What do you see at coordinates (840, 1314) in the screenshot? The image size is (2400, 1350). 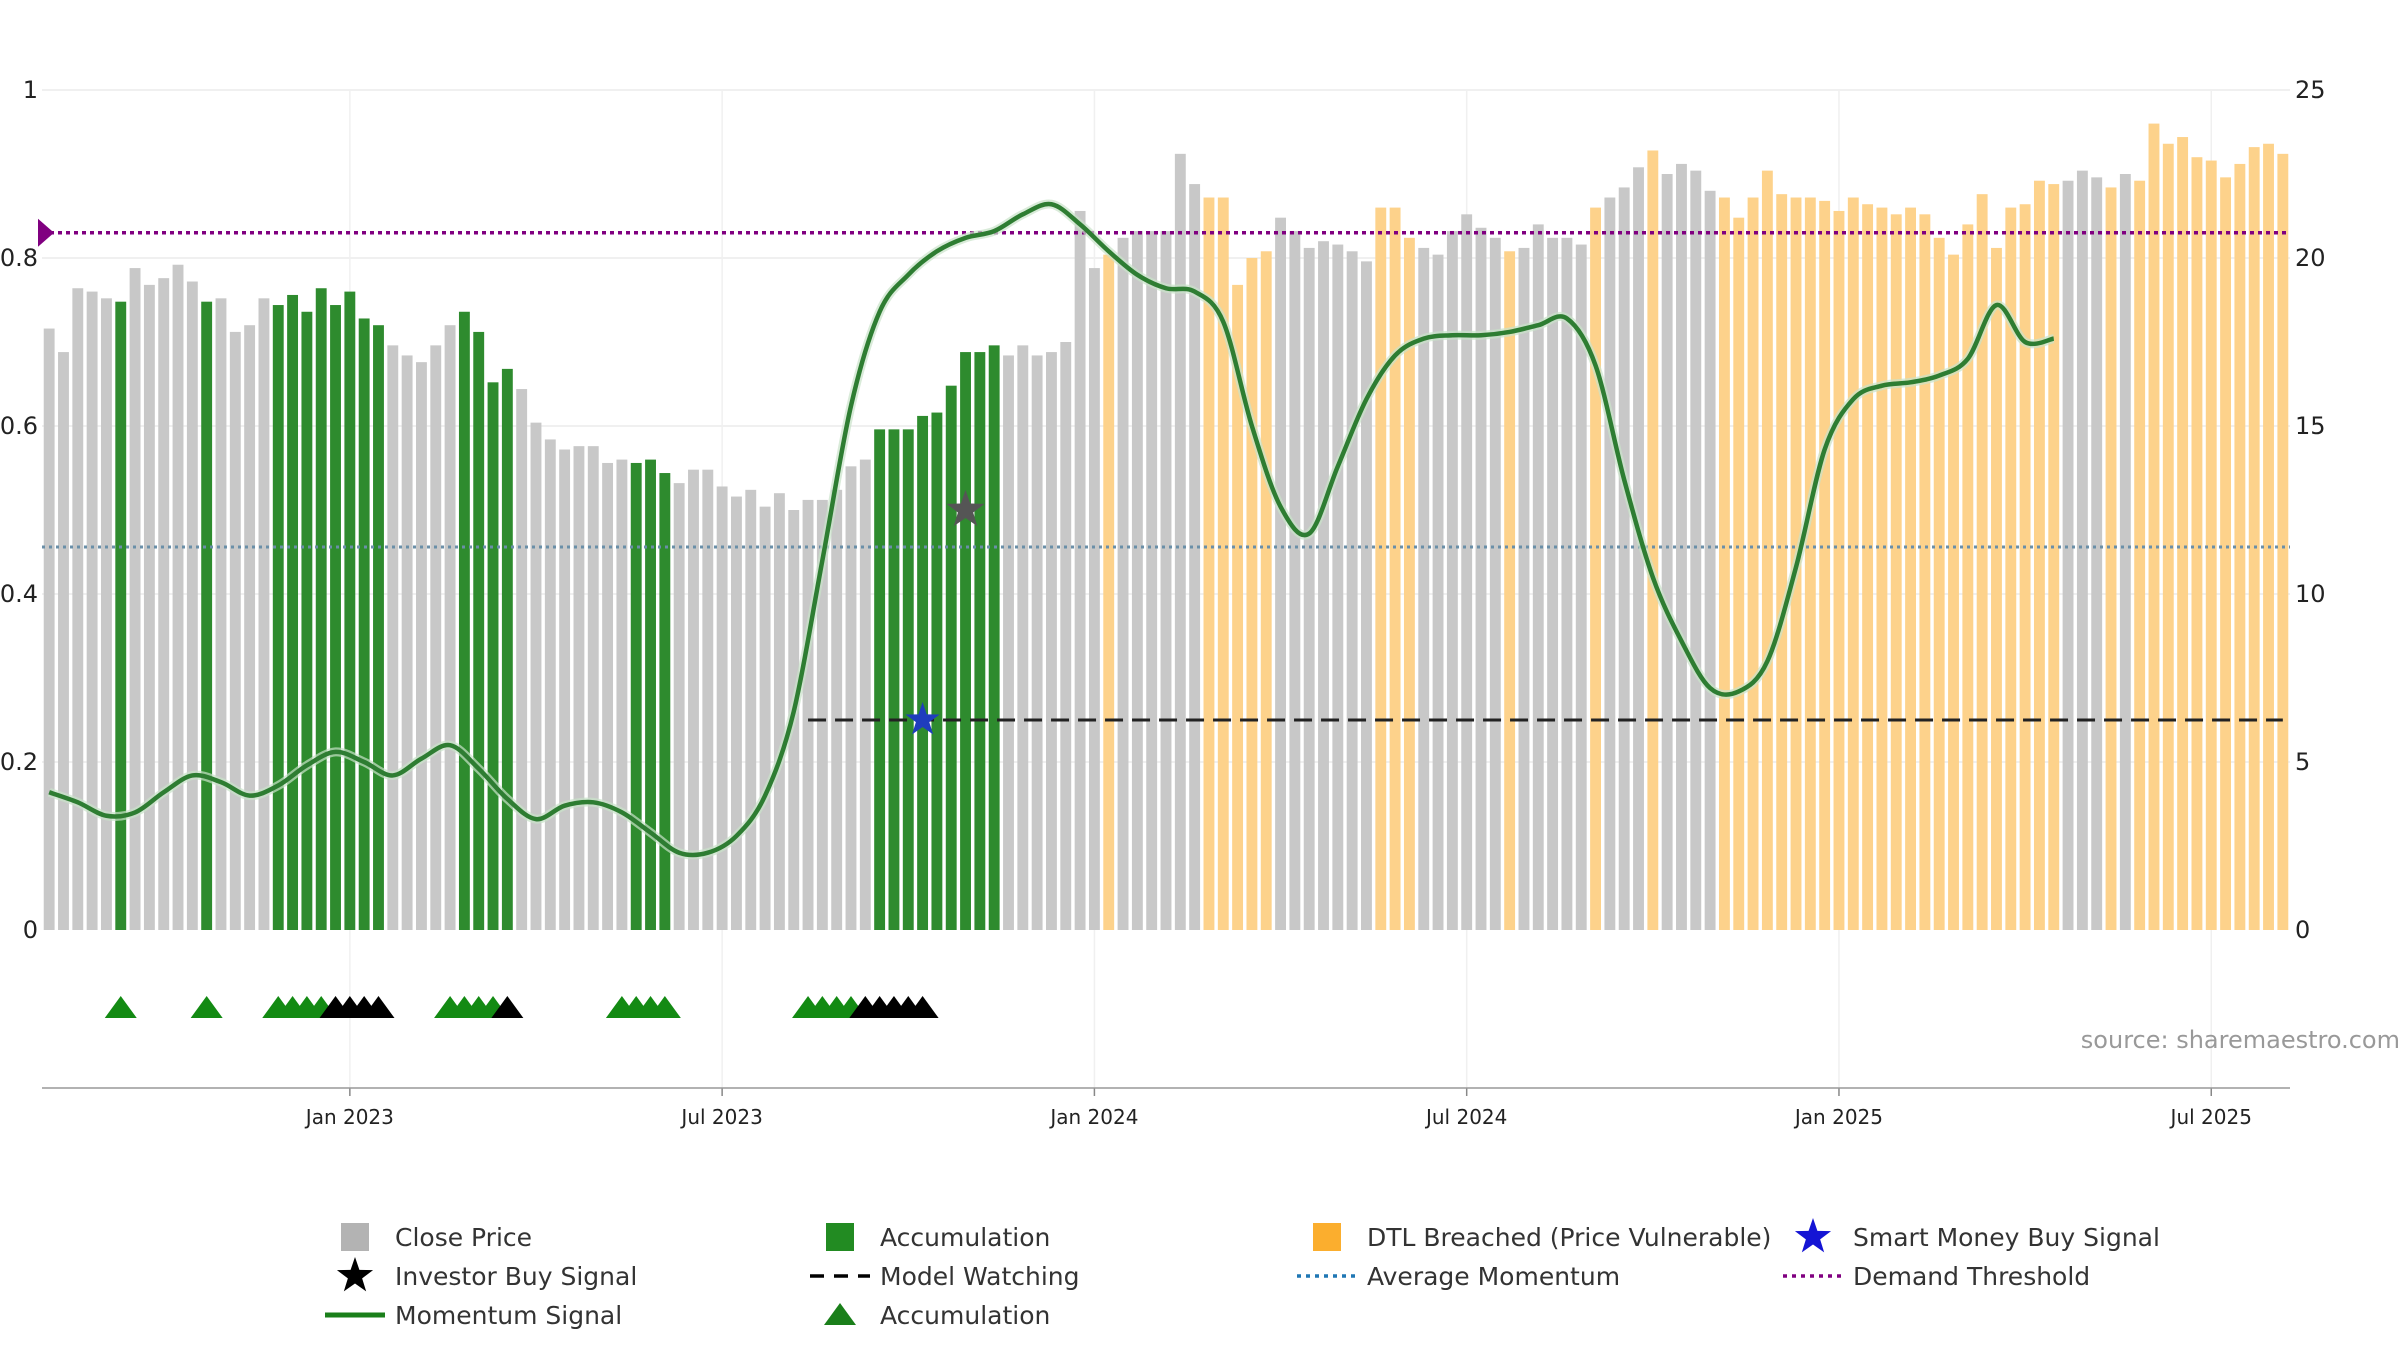 I see `legend-triangle-icon` at bounding box center [840, 1314].